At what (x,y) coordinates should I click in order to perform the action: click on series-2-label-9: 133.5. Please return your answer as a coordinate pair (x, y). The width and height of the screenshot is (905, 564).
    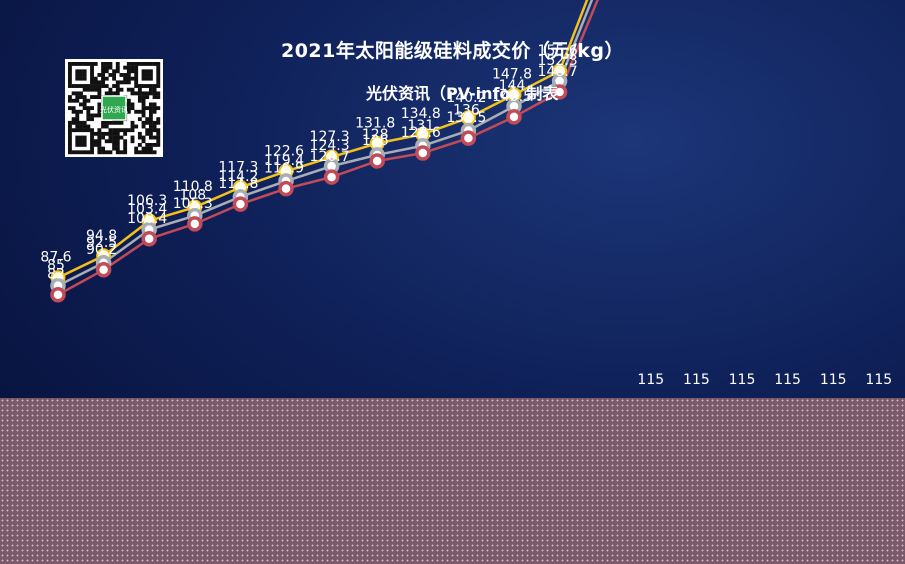
    Looking at the image, I should click on (466, 118).